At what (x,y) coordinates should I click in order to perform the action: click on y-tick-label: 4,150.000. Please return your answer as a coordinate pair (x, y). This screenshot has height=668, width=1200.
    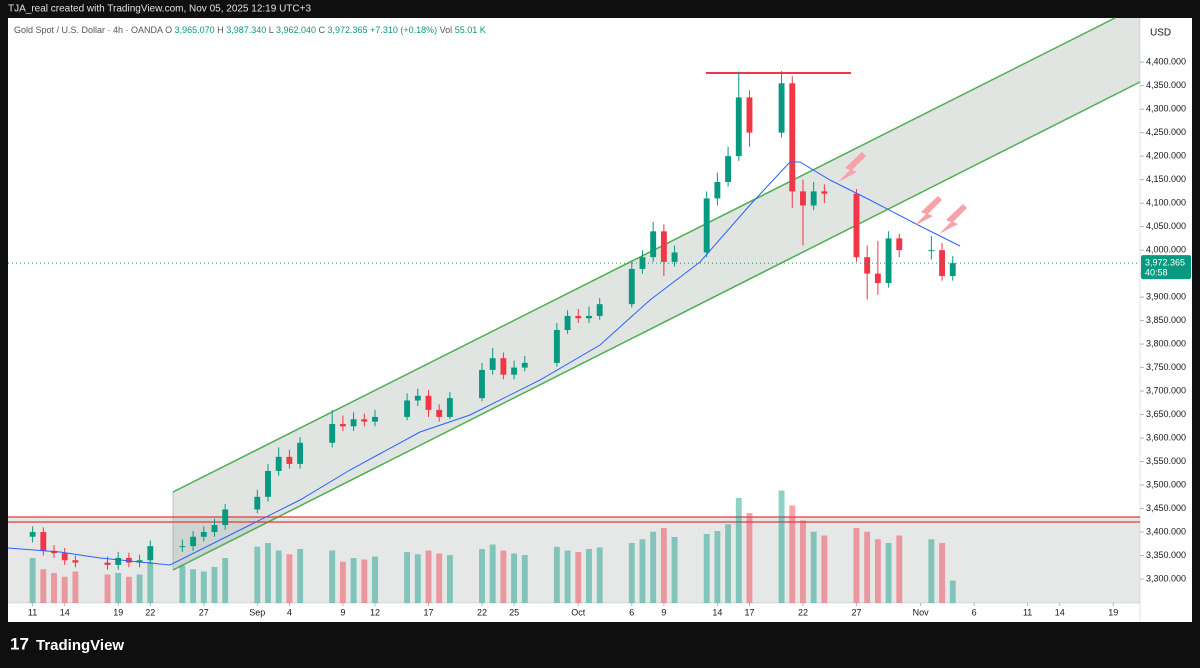
    Looking at the image, I should click on (1166, 179).